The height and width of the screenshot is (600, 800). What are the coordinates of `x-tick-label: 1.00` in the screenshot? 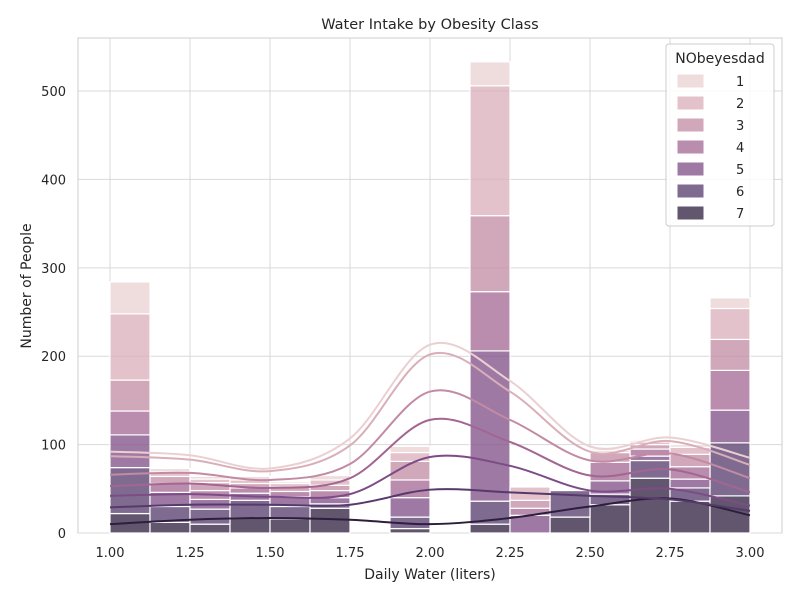 It's located at (110, 553).